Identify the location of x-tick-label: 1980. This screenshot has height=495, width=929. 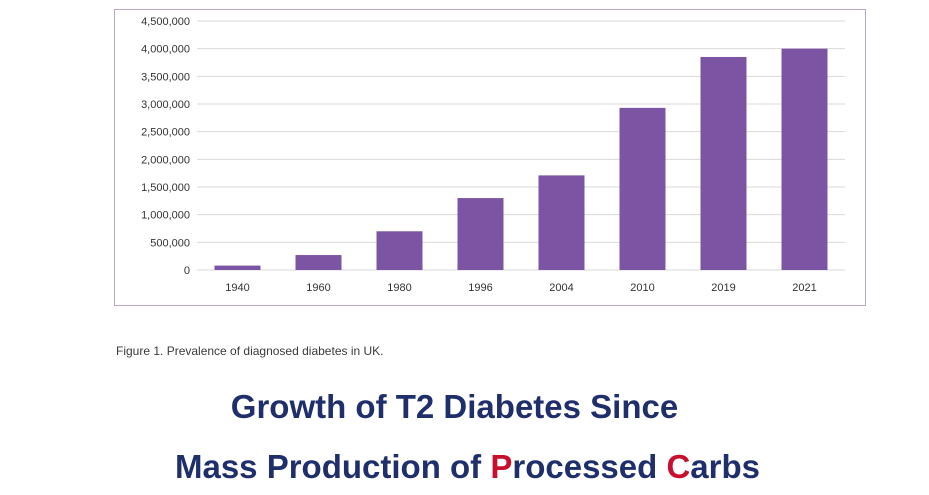
(399, 288).